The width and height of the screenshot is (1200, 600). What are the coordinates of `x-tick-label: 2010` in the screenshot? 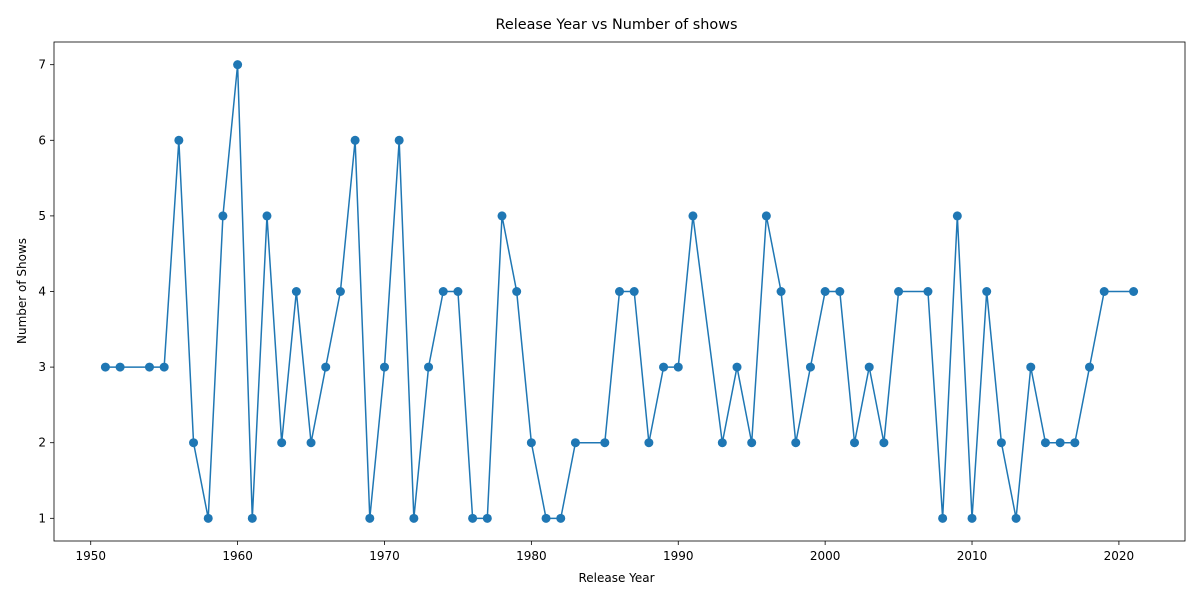 It's located at (972, 556).